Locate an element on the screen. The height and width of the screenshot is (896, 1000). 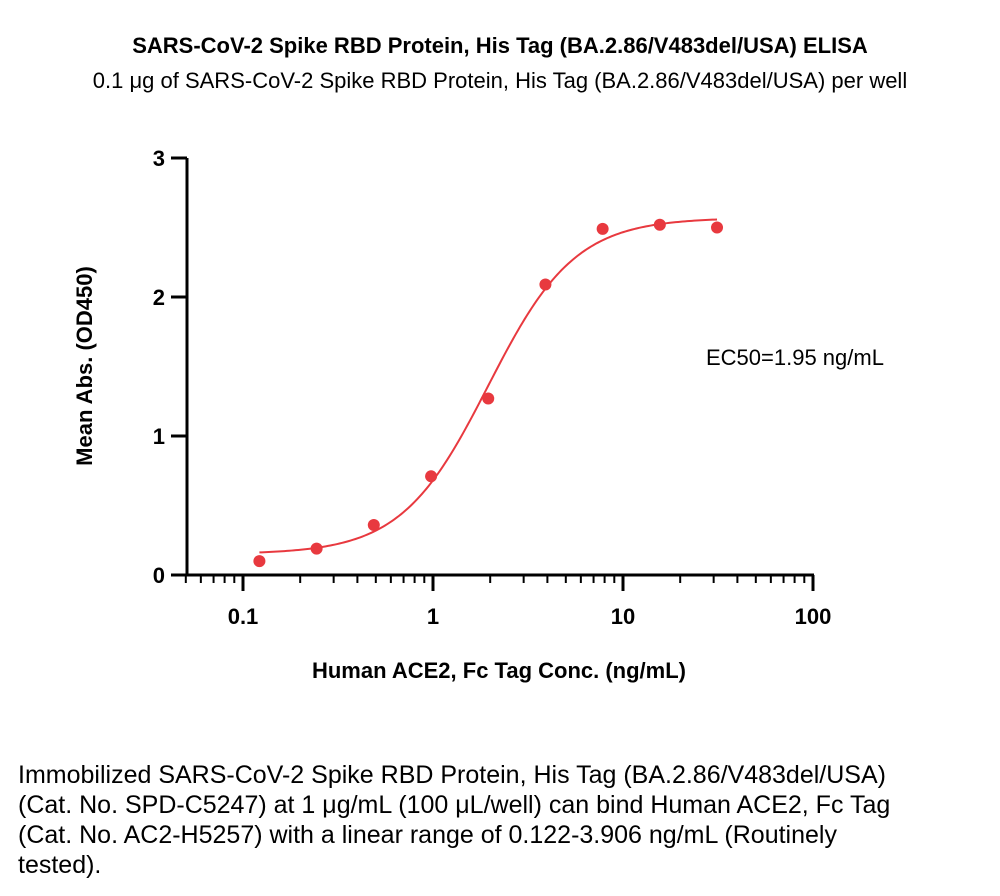
x-tick-label: 10 is located at coordinates (623, 616).